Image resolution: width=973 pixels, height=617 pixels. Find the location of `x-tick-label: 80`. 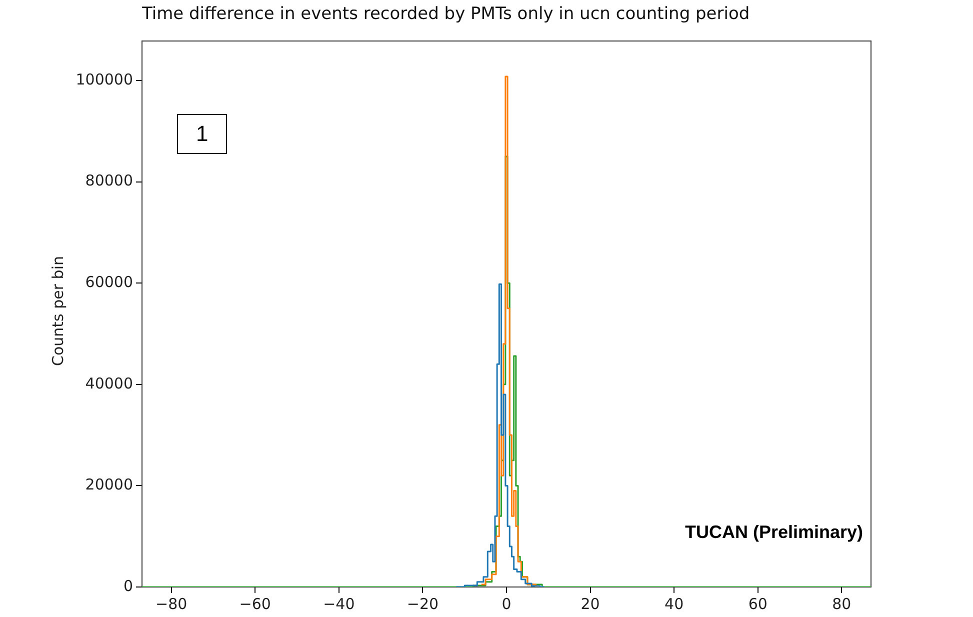

x-tick-label: 80 is located at coordinates (842, 603).